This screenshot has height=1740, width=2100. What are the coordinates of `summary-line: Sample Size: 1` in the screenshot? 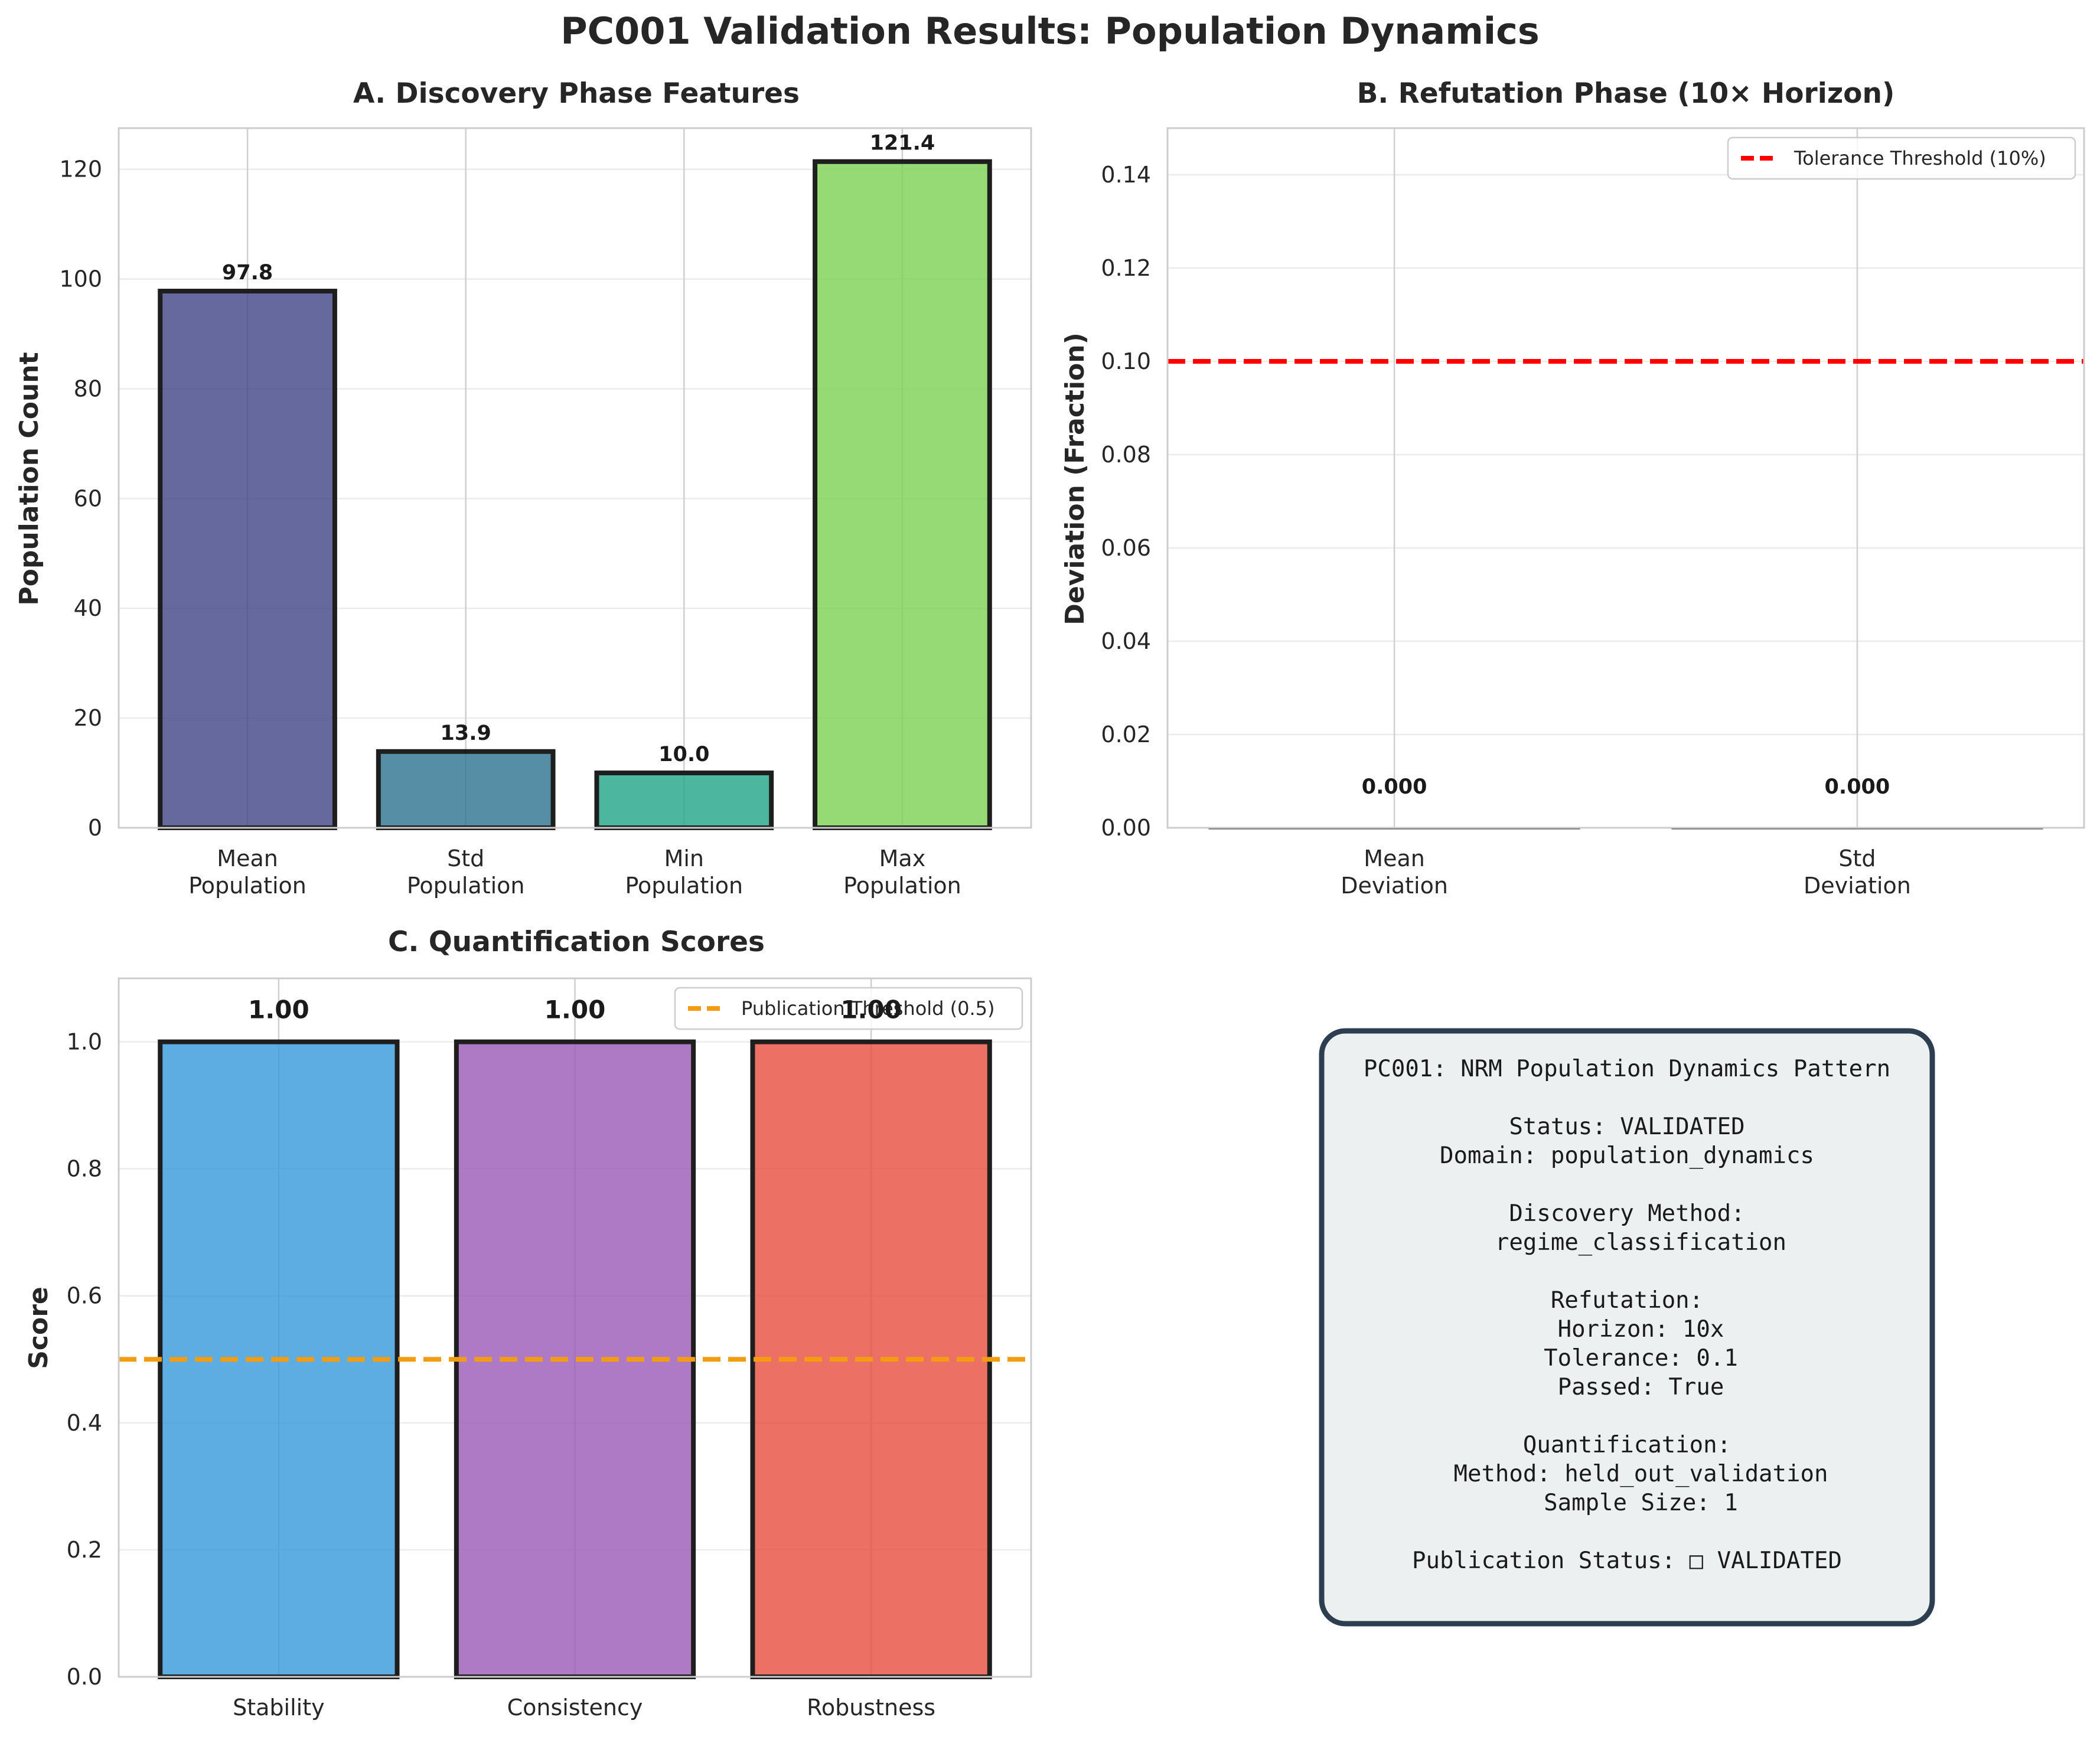 It's located at (1627, 1503).